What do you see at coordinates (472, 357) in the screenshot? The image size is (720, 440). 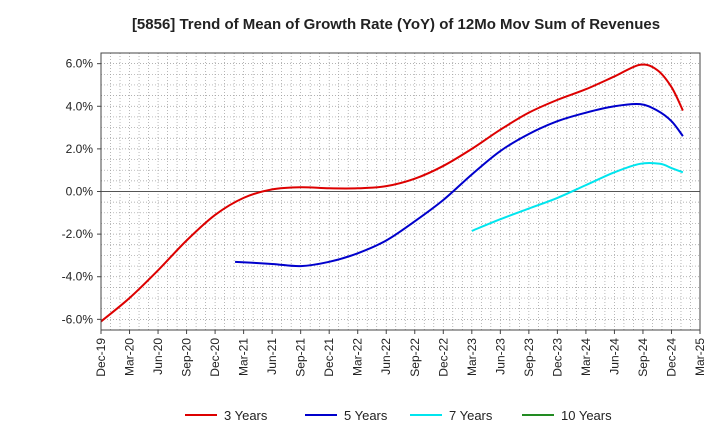 I see `x-tick-label: Mar-23` at bounding box center [472, 357].